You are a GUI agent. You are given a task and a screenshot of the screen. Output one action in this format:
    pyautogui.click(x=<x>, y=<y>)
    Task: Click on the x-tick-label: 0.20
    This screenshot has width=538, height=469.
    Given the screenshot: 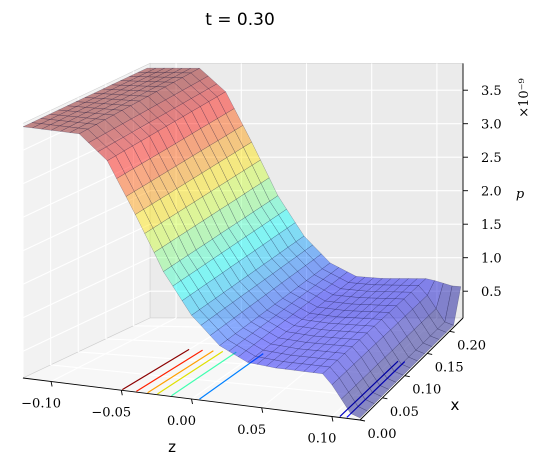 What is the action you would take?
    pyautogui.click(x=471, y=345)
    